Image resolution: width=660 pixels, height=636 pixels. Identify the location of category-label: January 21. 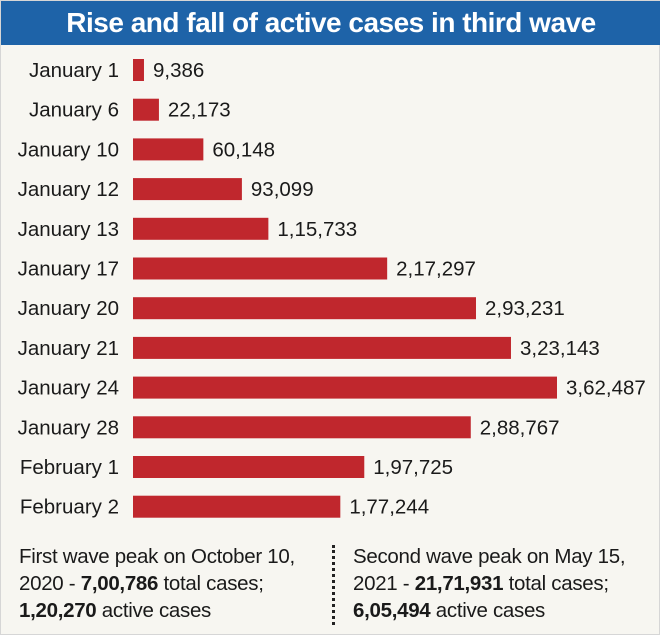
(68, 348).